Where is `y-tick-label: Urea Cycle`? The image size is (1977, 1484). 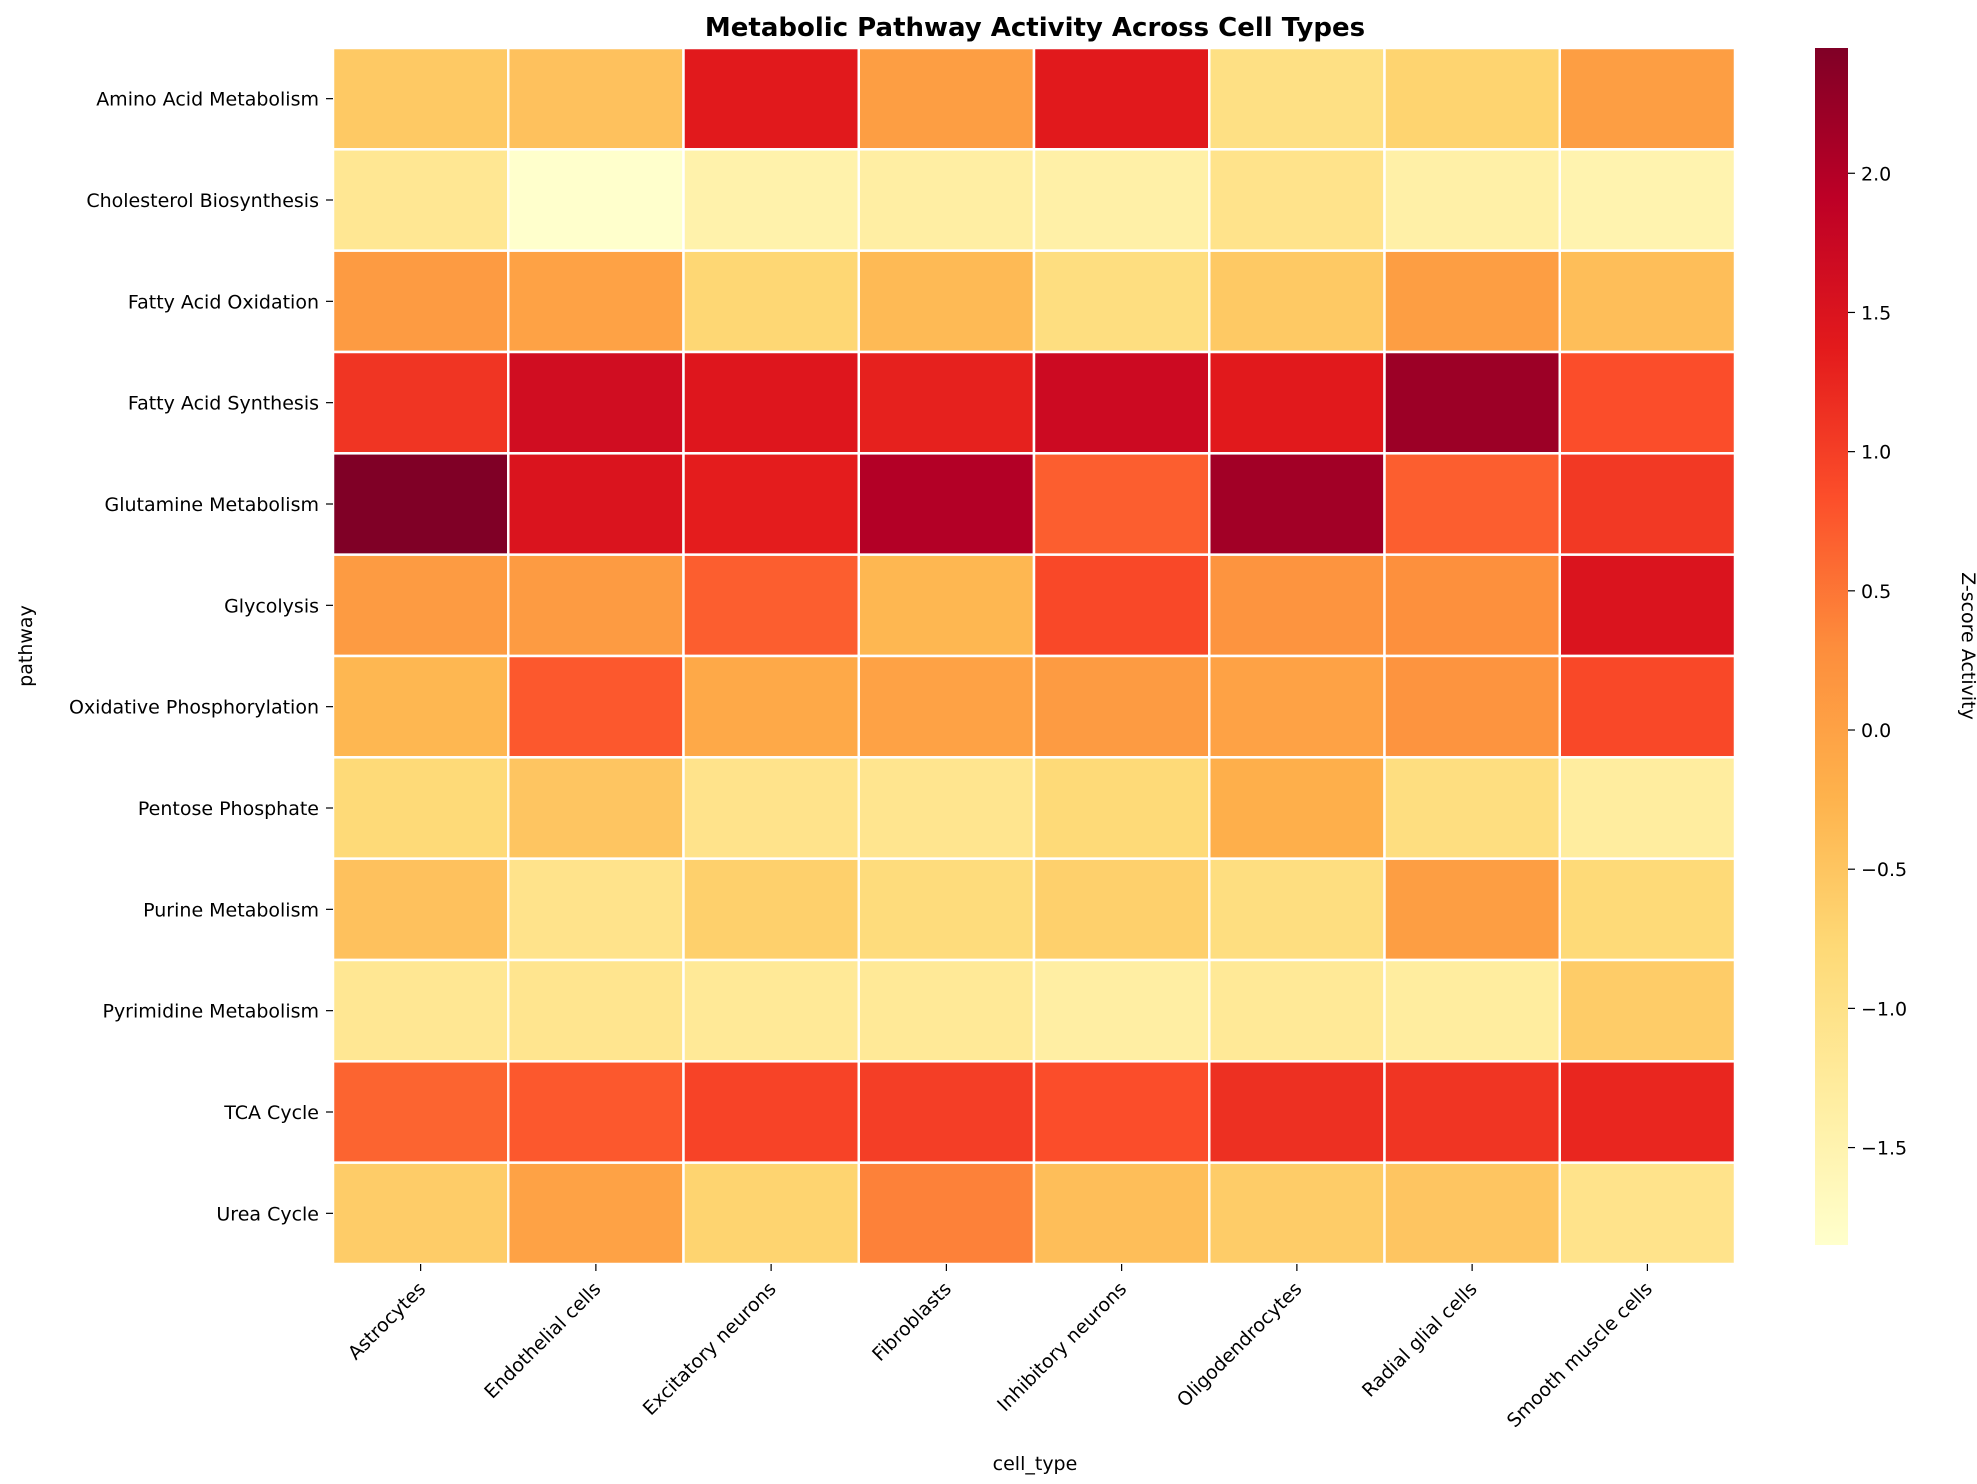 y-tick-label: Urea Cycle is located at coordinates (267, 1214).